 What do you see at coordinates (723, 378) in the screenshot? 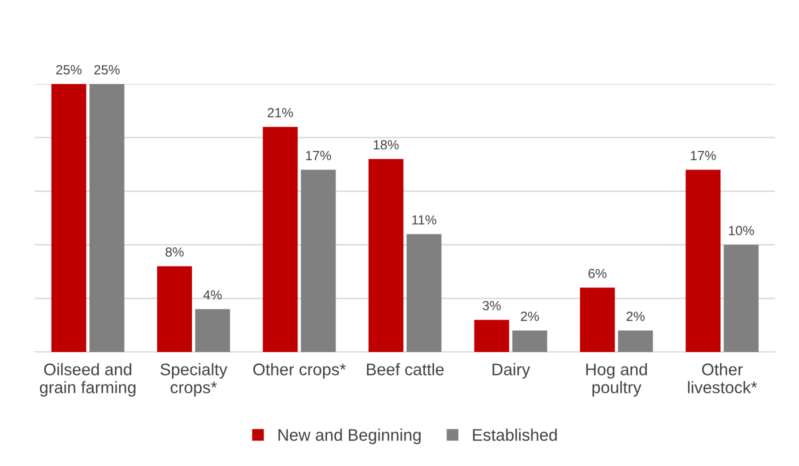
I see `x-tick-label: Other livestock*` at bounding box center [723, 378].